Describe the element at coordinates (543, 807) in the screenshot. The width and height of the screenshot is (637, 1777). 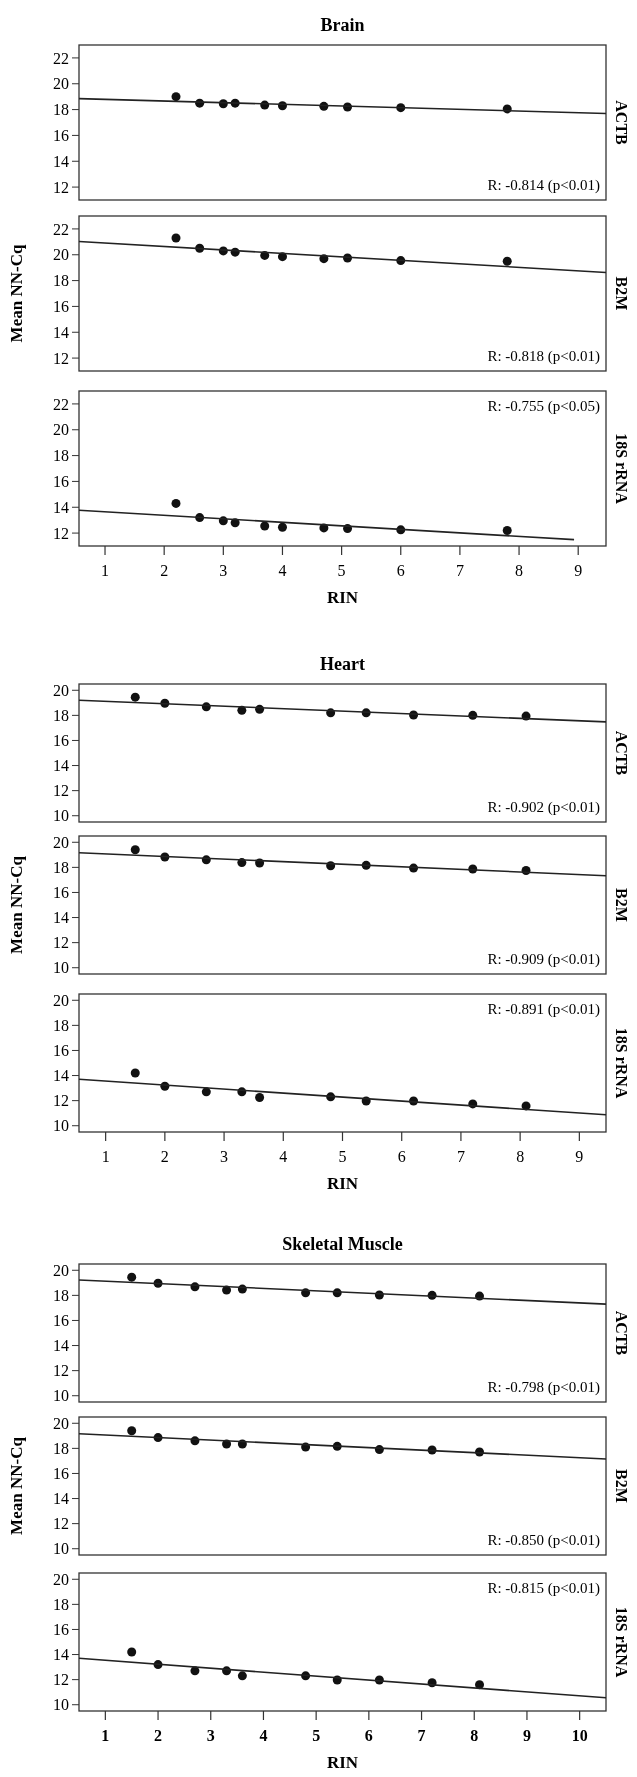
I see `annotation: R: -0.902 (p<0.01)` at that location.